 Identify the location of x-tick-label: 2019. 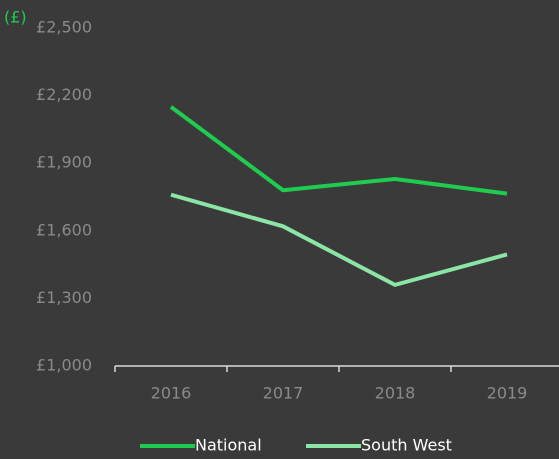
(507, 393).